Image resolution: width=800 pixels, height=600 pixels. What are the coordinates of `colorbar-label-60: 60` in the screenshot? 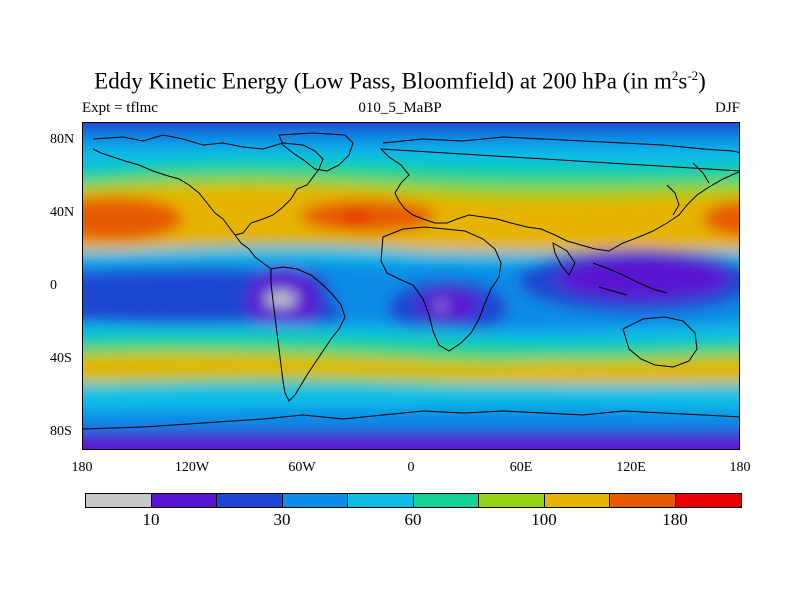 It's located at (413, 519).